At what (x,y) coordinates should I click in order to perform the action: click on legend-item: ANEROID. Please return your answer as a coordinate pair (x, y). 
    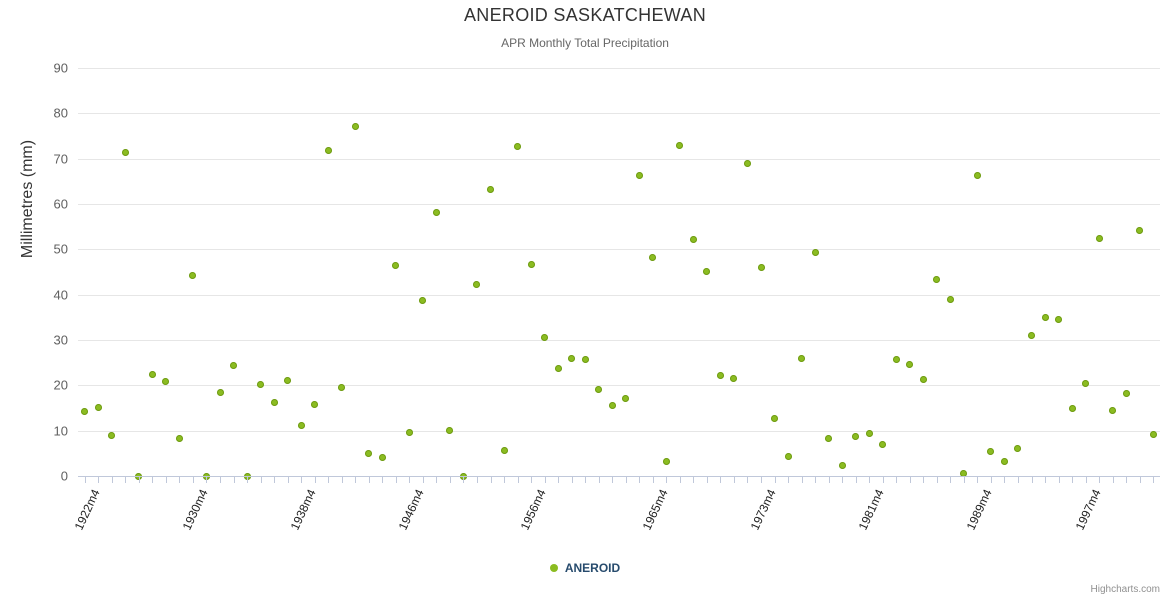
    Looking at the image, I should click on (585, 568).